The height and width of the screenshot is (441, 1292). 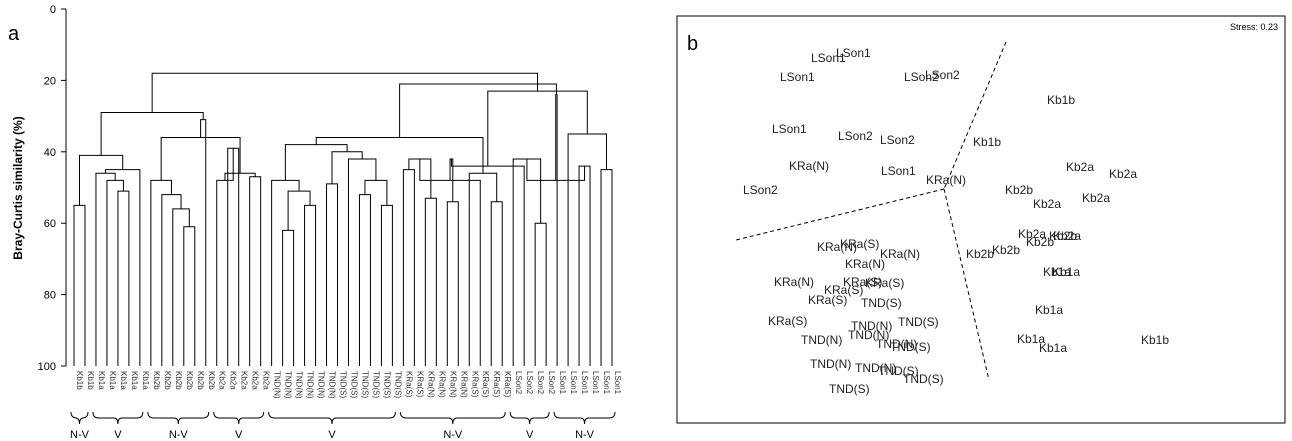 I want to click on leaf-label: Kb2a, so click(x=244, y=380).